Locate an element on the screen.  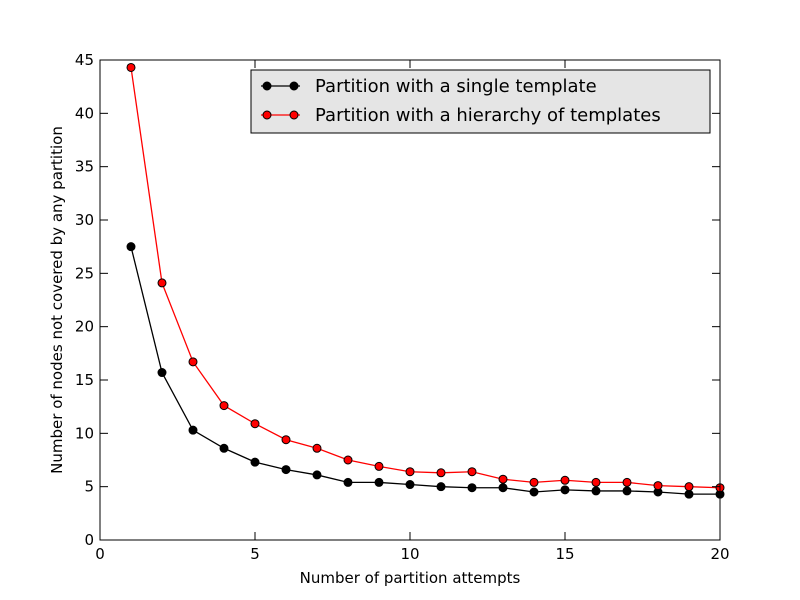
y-tick-label: 40 is located at coordinates (84, 113).